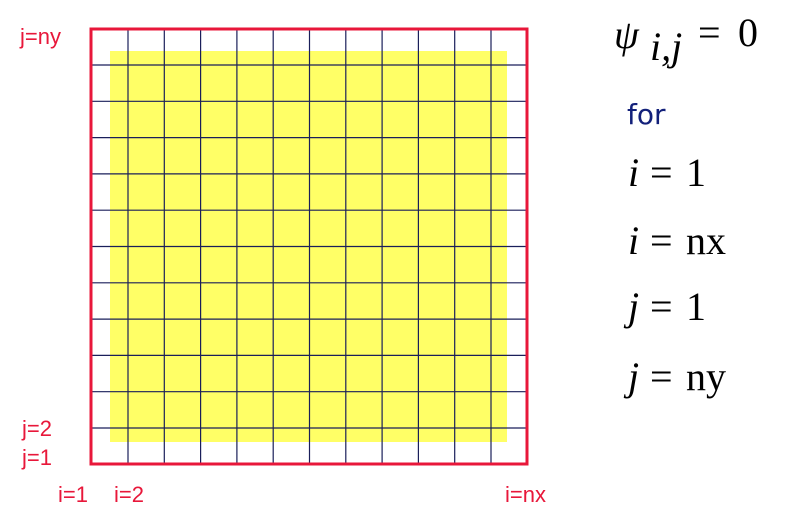  I want to click on label: i=1, so click(73, 494).